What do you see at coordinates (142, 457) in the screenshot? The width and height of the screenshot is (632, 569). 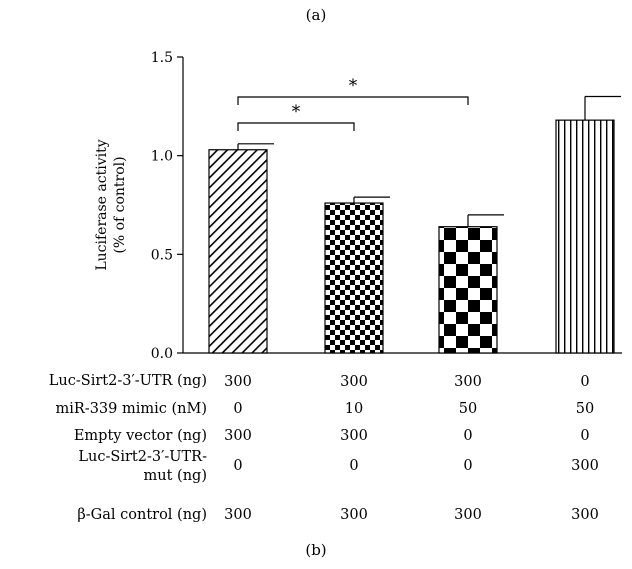 I see `condition-label: Luc-Sirt2-3′-UTR-` at bounding box center [142, 457].